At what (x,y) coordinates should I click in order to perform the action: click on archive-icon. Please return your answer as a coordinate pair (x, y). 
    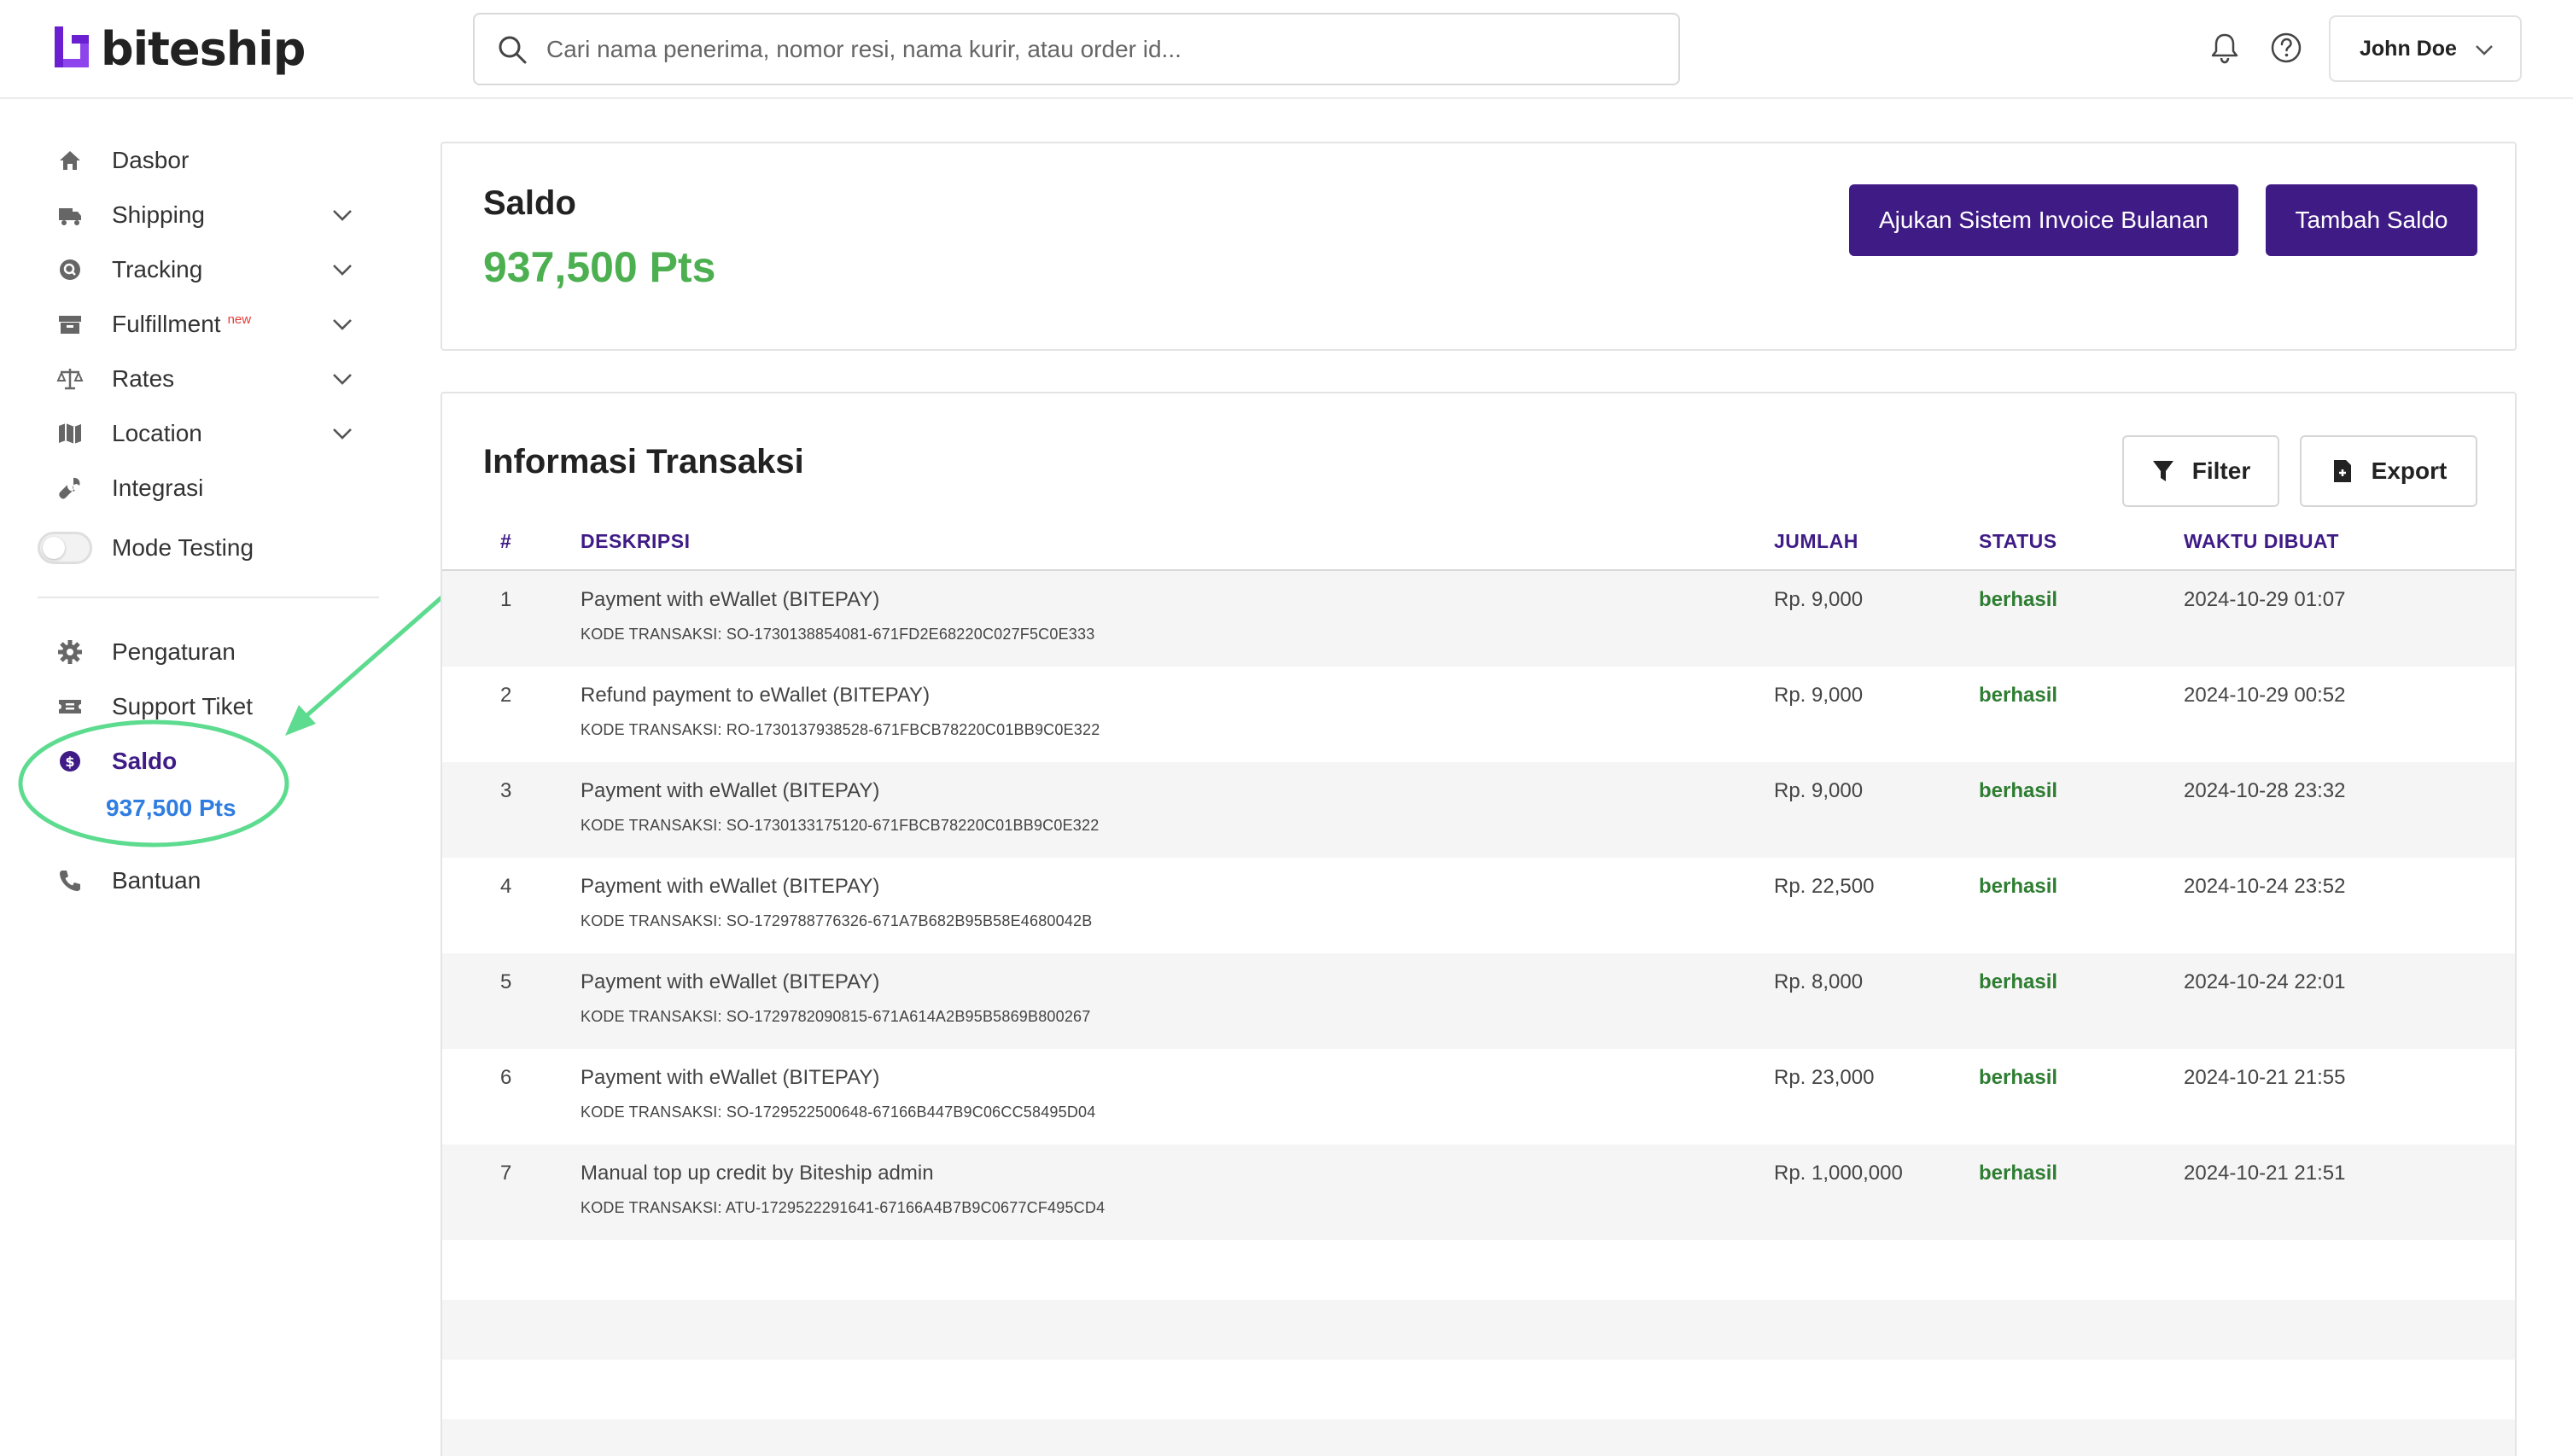
    Looking at the image, I should click on (70, 325).